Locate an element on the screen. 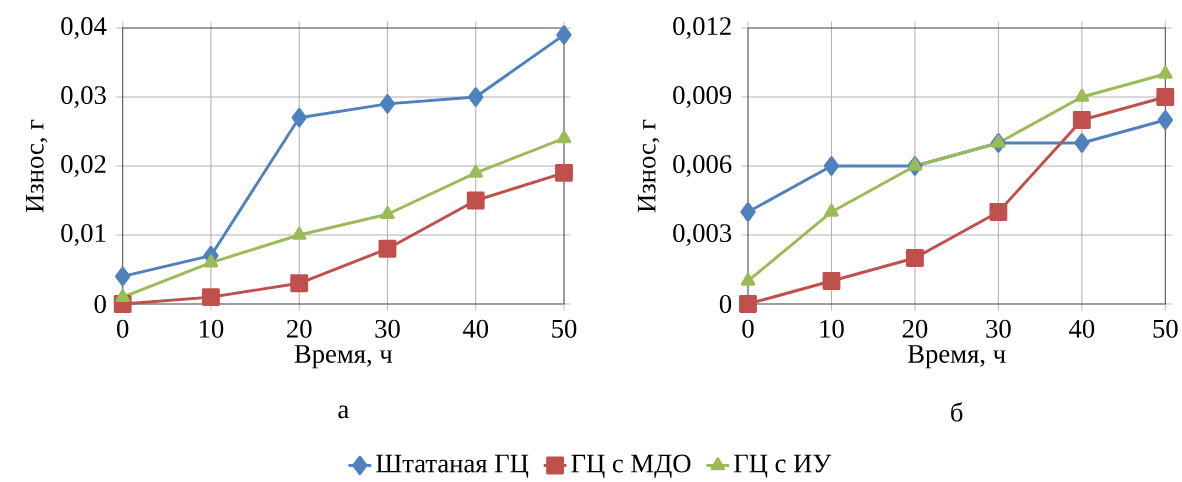 The image size is (1182, 482). legend-label: Штатаная ГЦ is located at coordinates (452, 466).